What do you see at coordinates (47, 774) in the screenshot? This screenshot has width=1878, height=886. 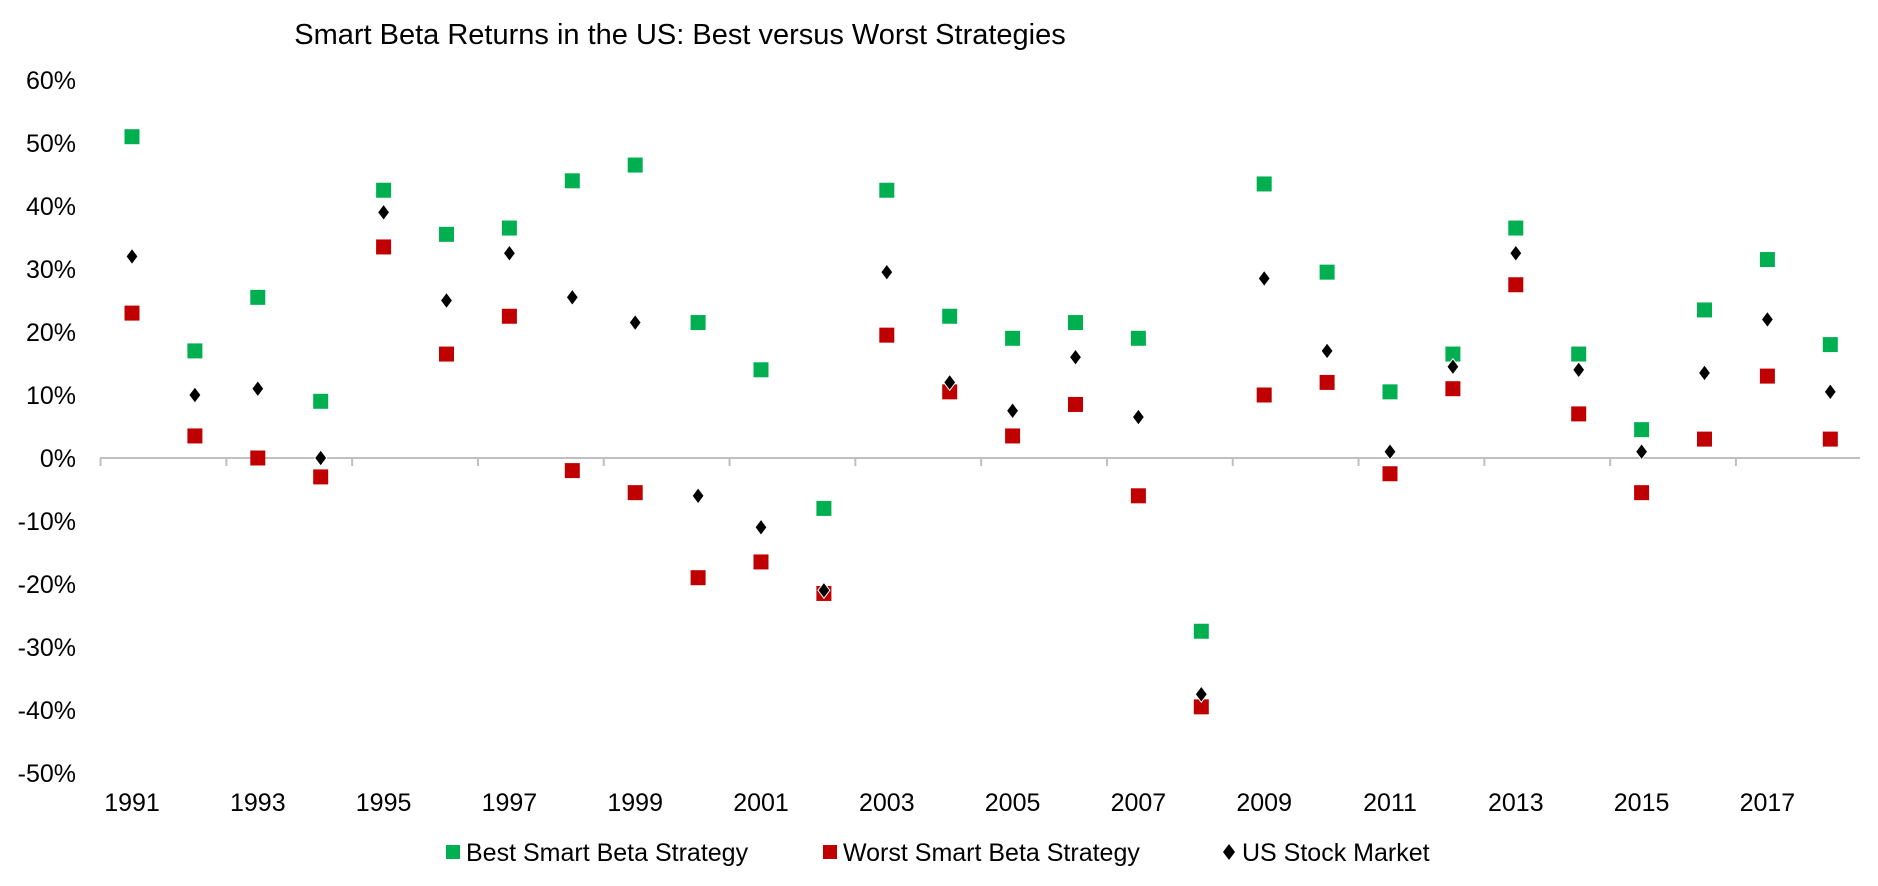 I see `y-tick-label: -50%` at bounding box center [47, 774].